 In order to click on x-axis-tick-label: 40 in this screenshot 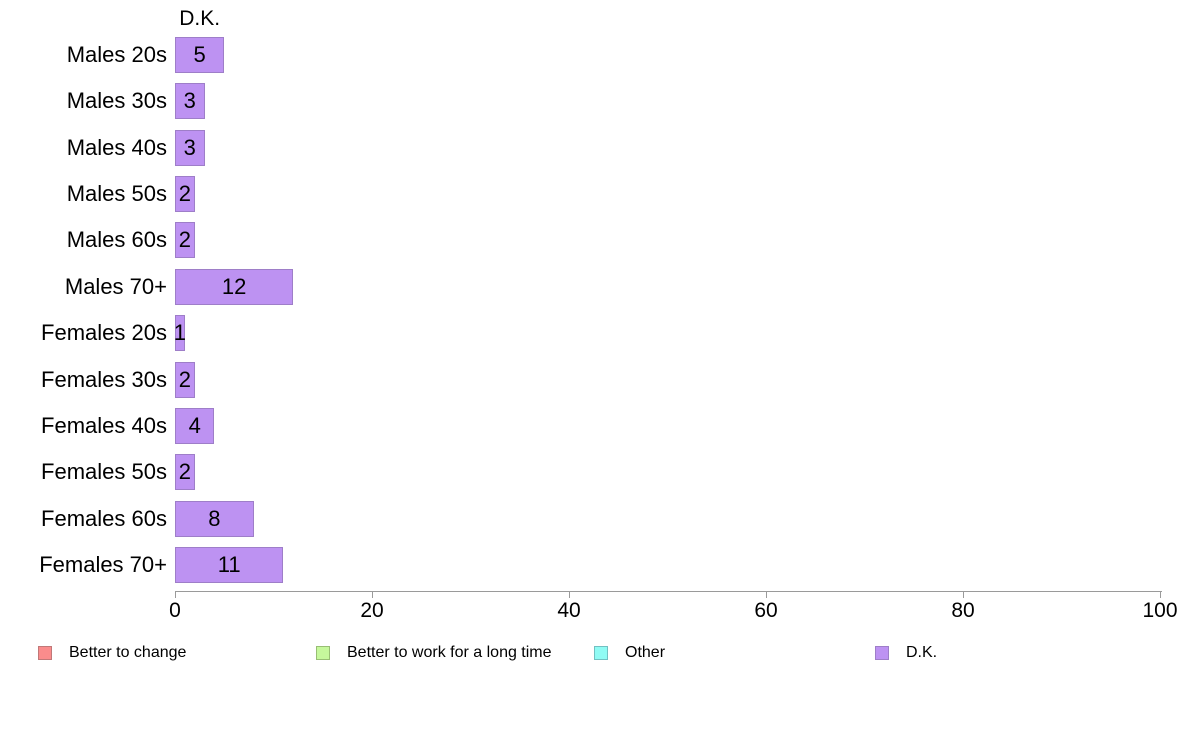, I will do `click(569, 610)`.